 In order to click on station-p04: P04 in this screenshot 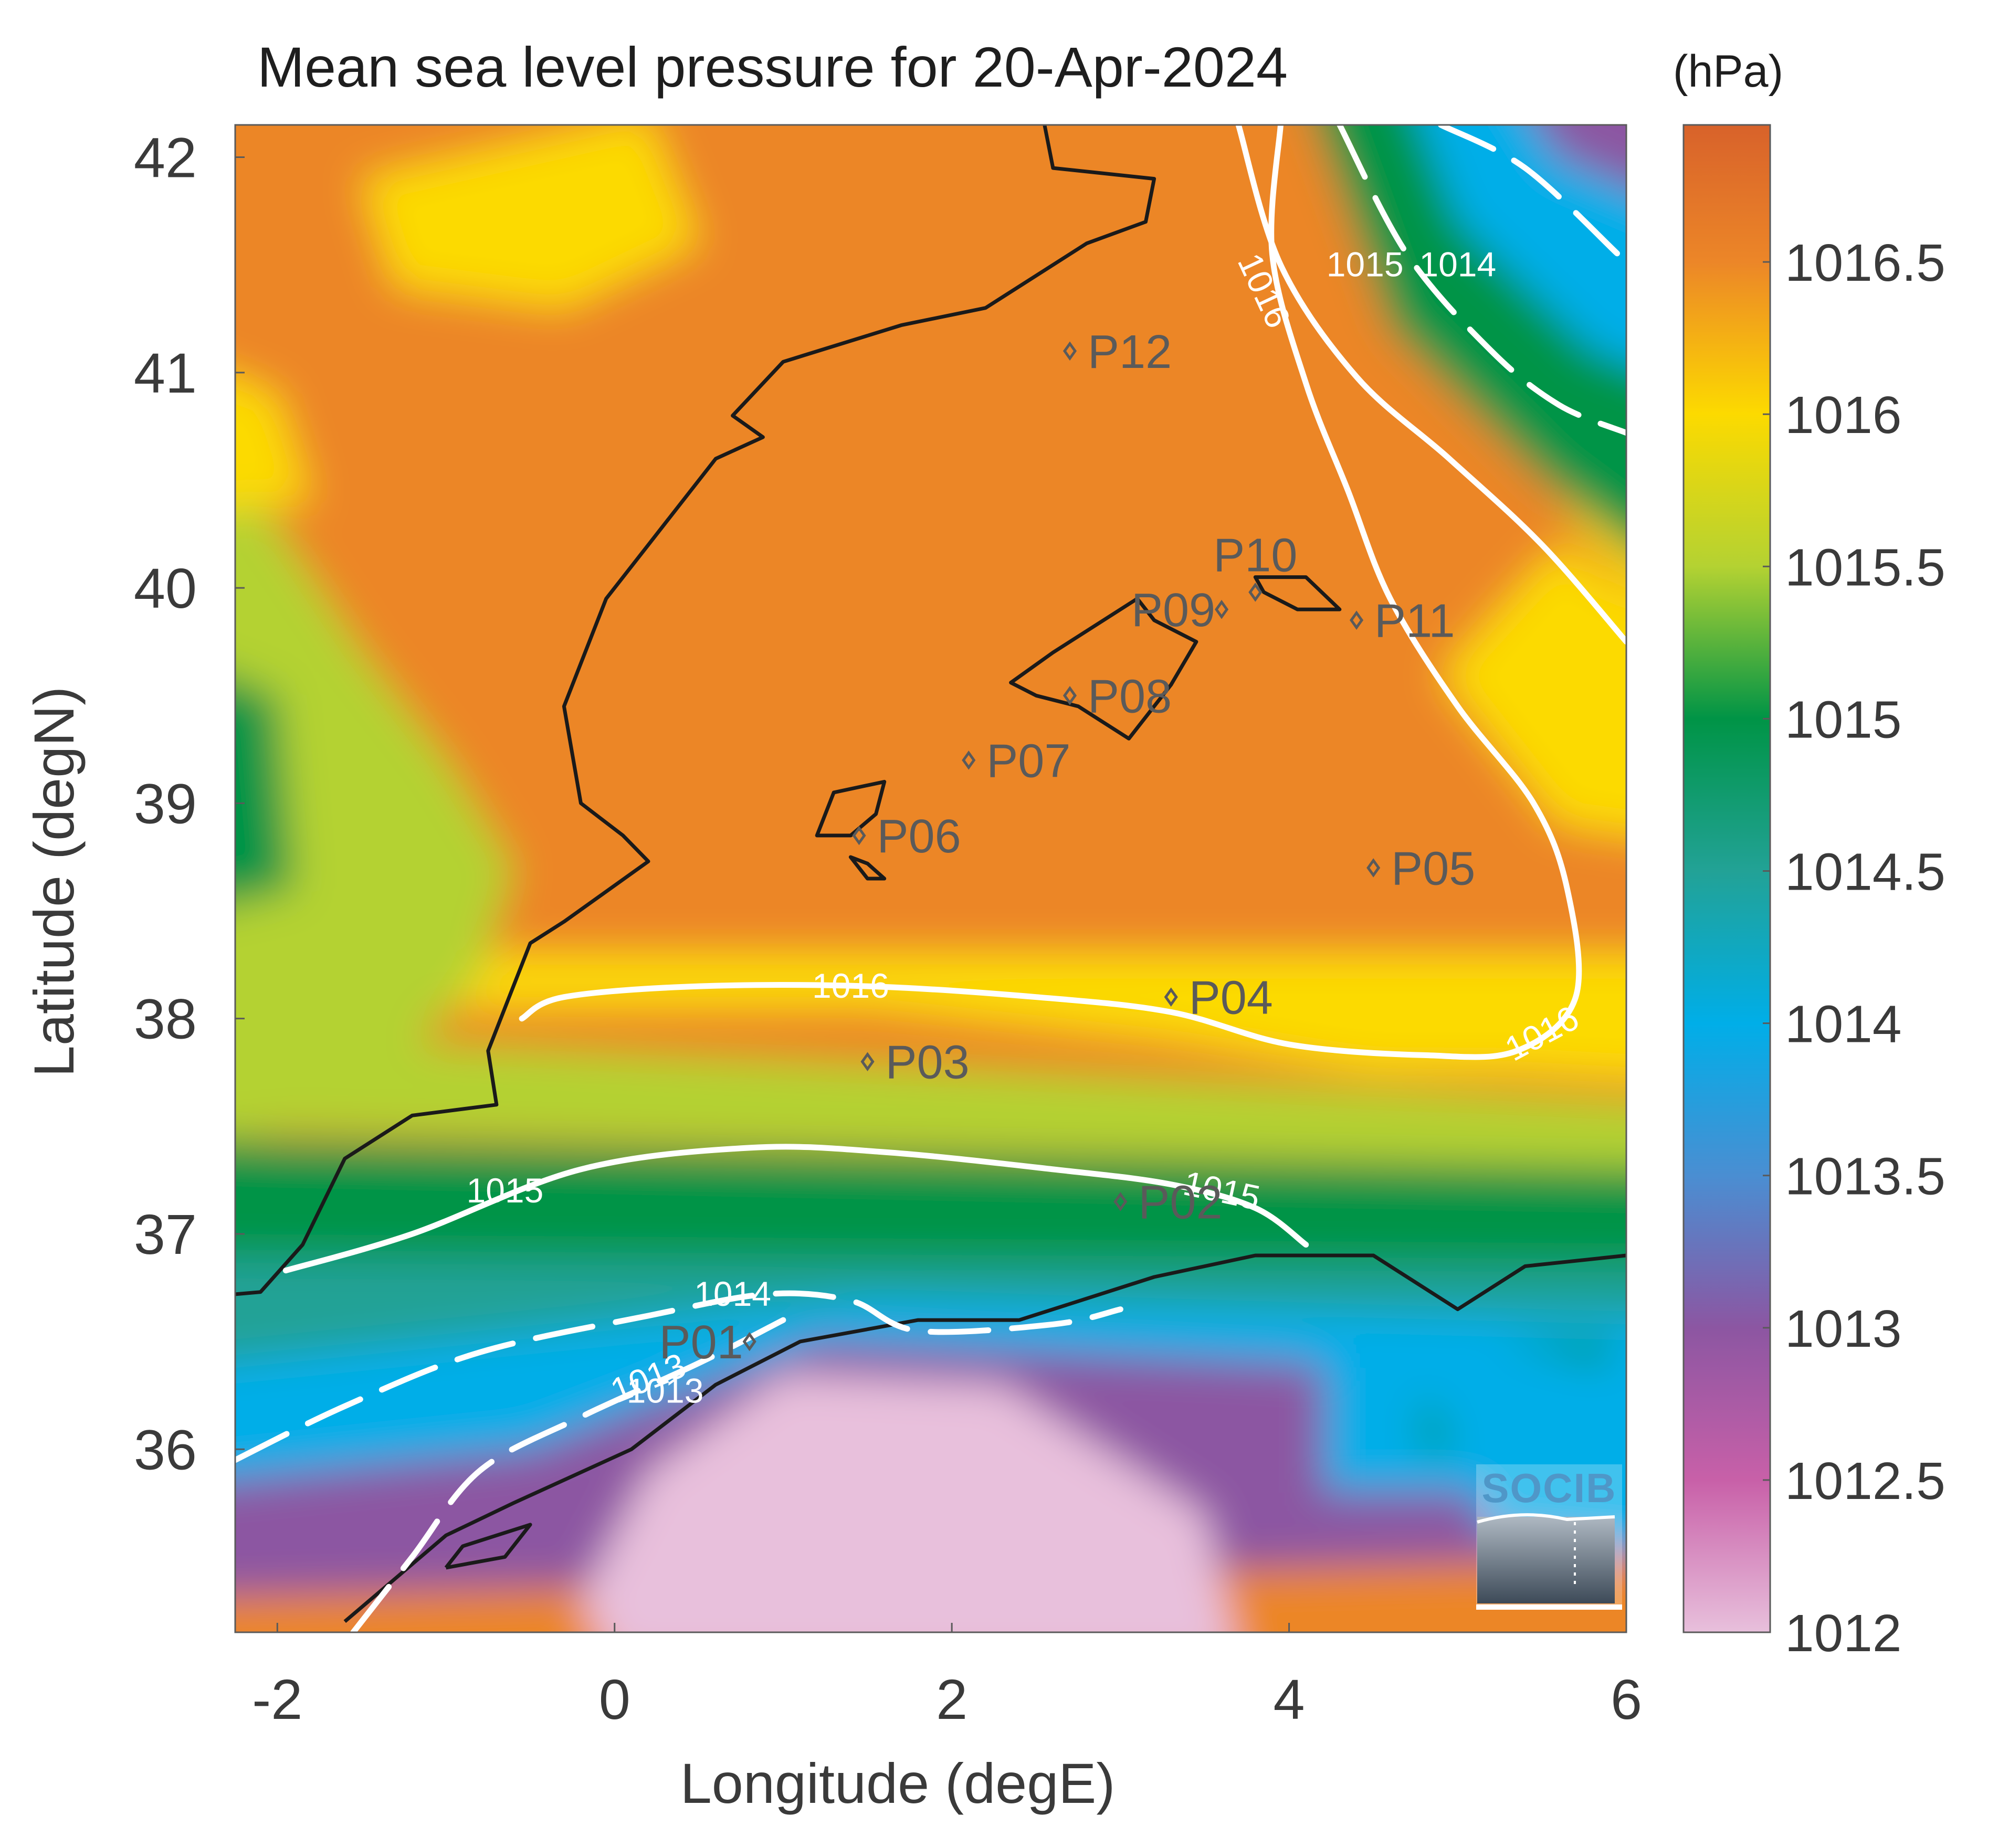, I will do `click(1218, 999)`.